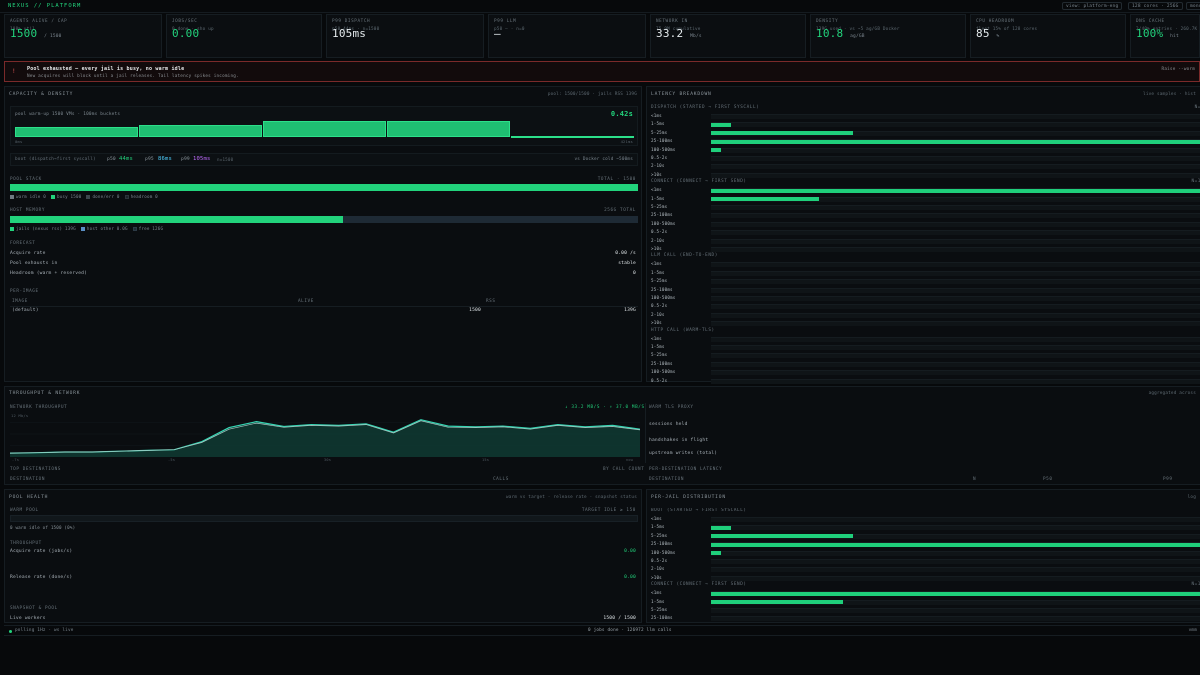 The width and height of the screenshot is (1200, 675). What do you see at coordinates (699, 585) in the screenshot?
I see `histogram-group-title: CONNECT (CONNECT → FIRST SEND)` at bounding box center [699, 585].